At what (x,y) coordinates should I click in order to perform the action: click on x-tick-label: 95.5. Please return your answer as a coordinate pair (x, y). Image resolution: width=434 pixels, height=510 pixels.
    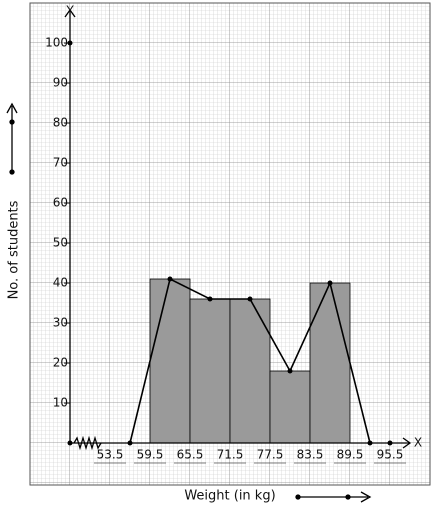
    Looking at the image, I should click on (390, 455).